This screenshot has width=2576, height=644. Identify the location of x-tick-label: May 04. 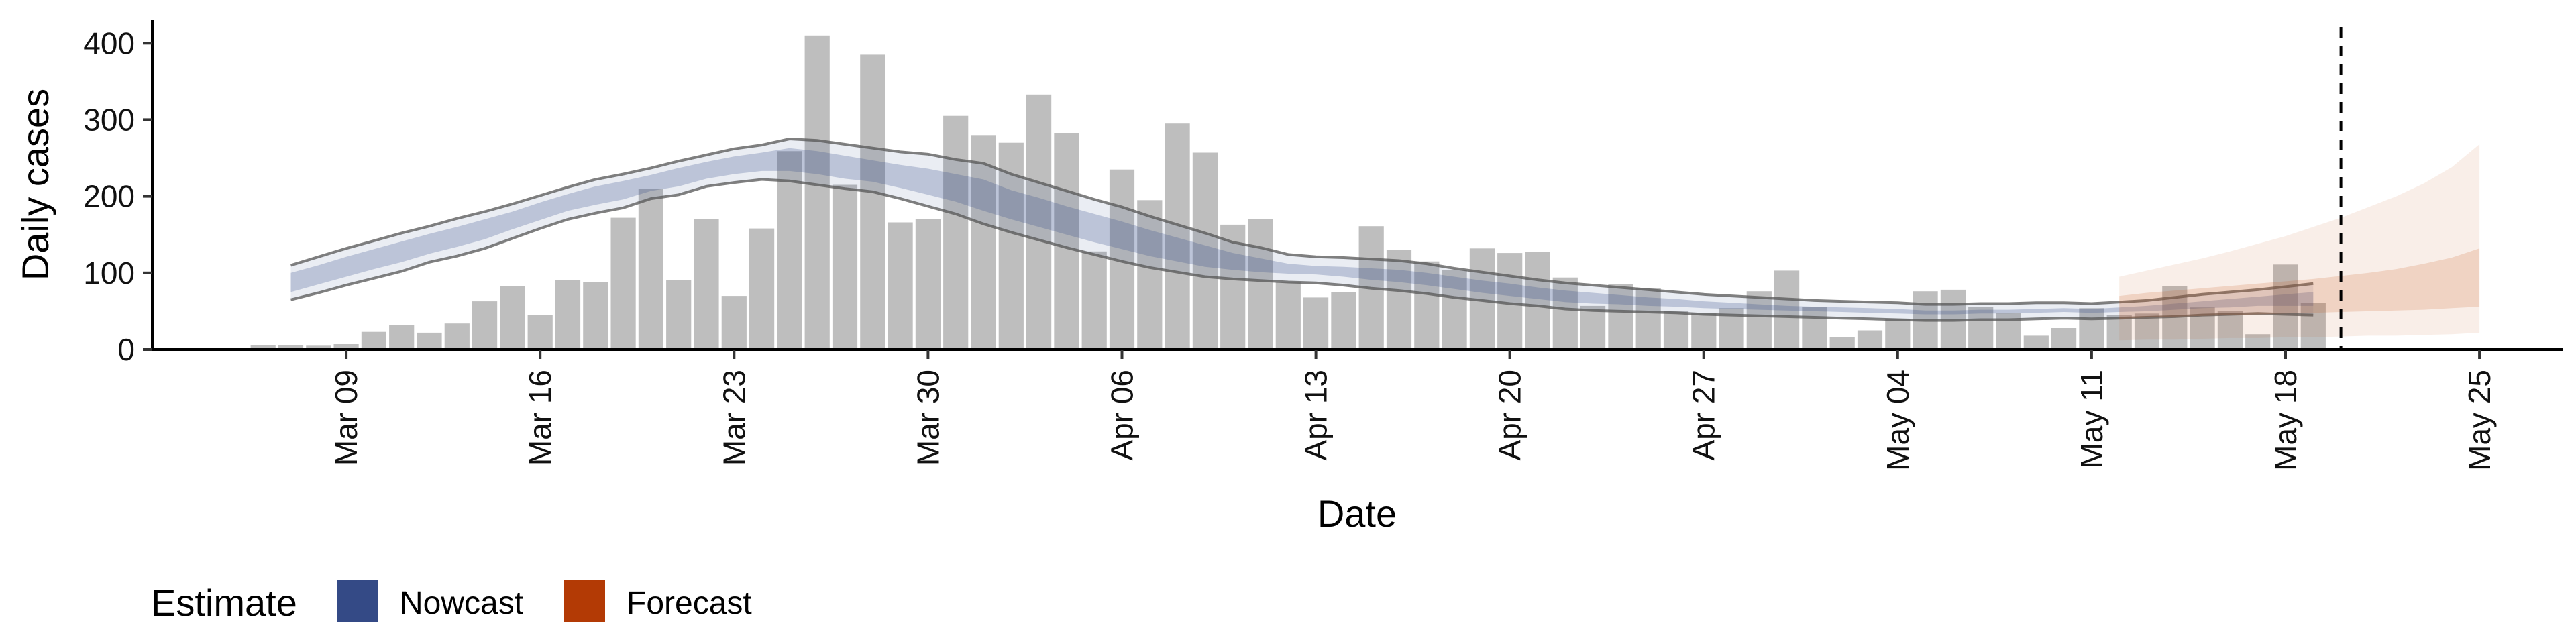
(1897, 420).